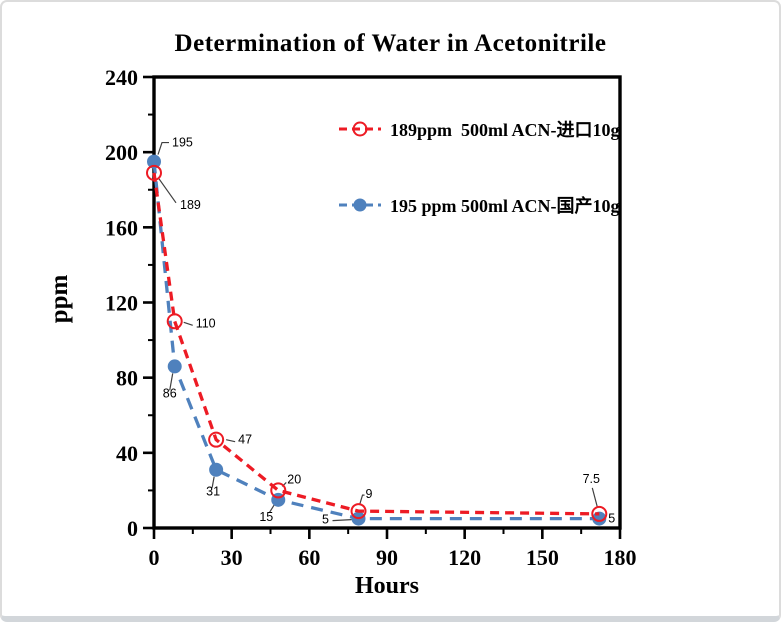 This screenshot has height=624, width=781. Describe the element at coordinates (464, 557) in the screenshot. I see `x-axis-tick-label: 120` at that location.